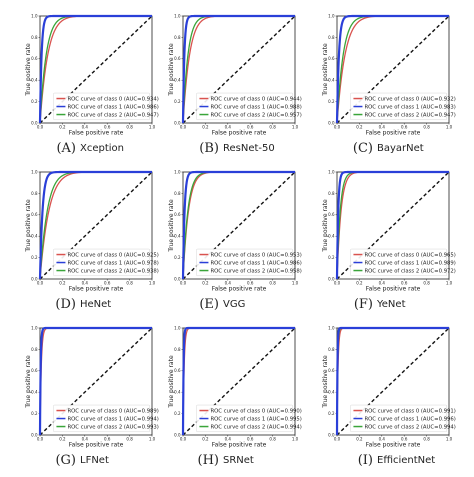 This screenshot has width=474, height=477. I want to click on caption-name: EfficientNet, so click(406, 460).